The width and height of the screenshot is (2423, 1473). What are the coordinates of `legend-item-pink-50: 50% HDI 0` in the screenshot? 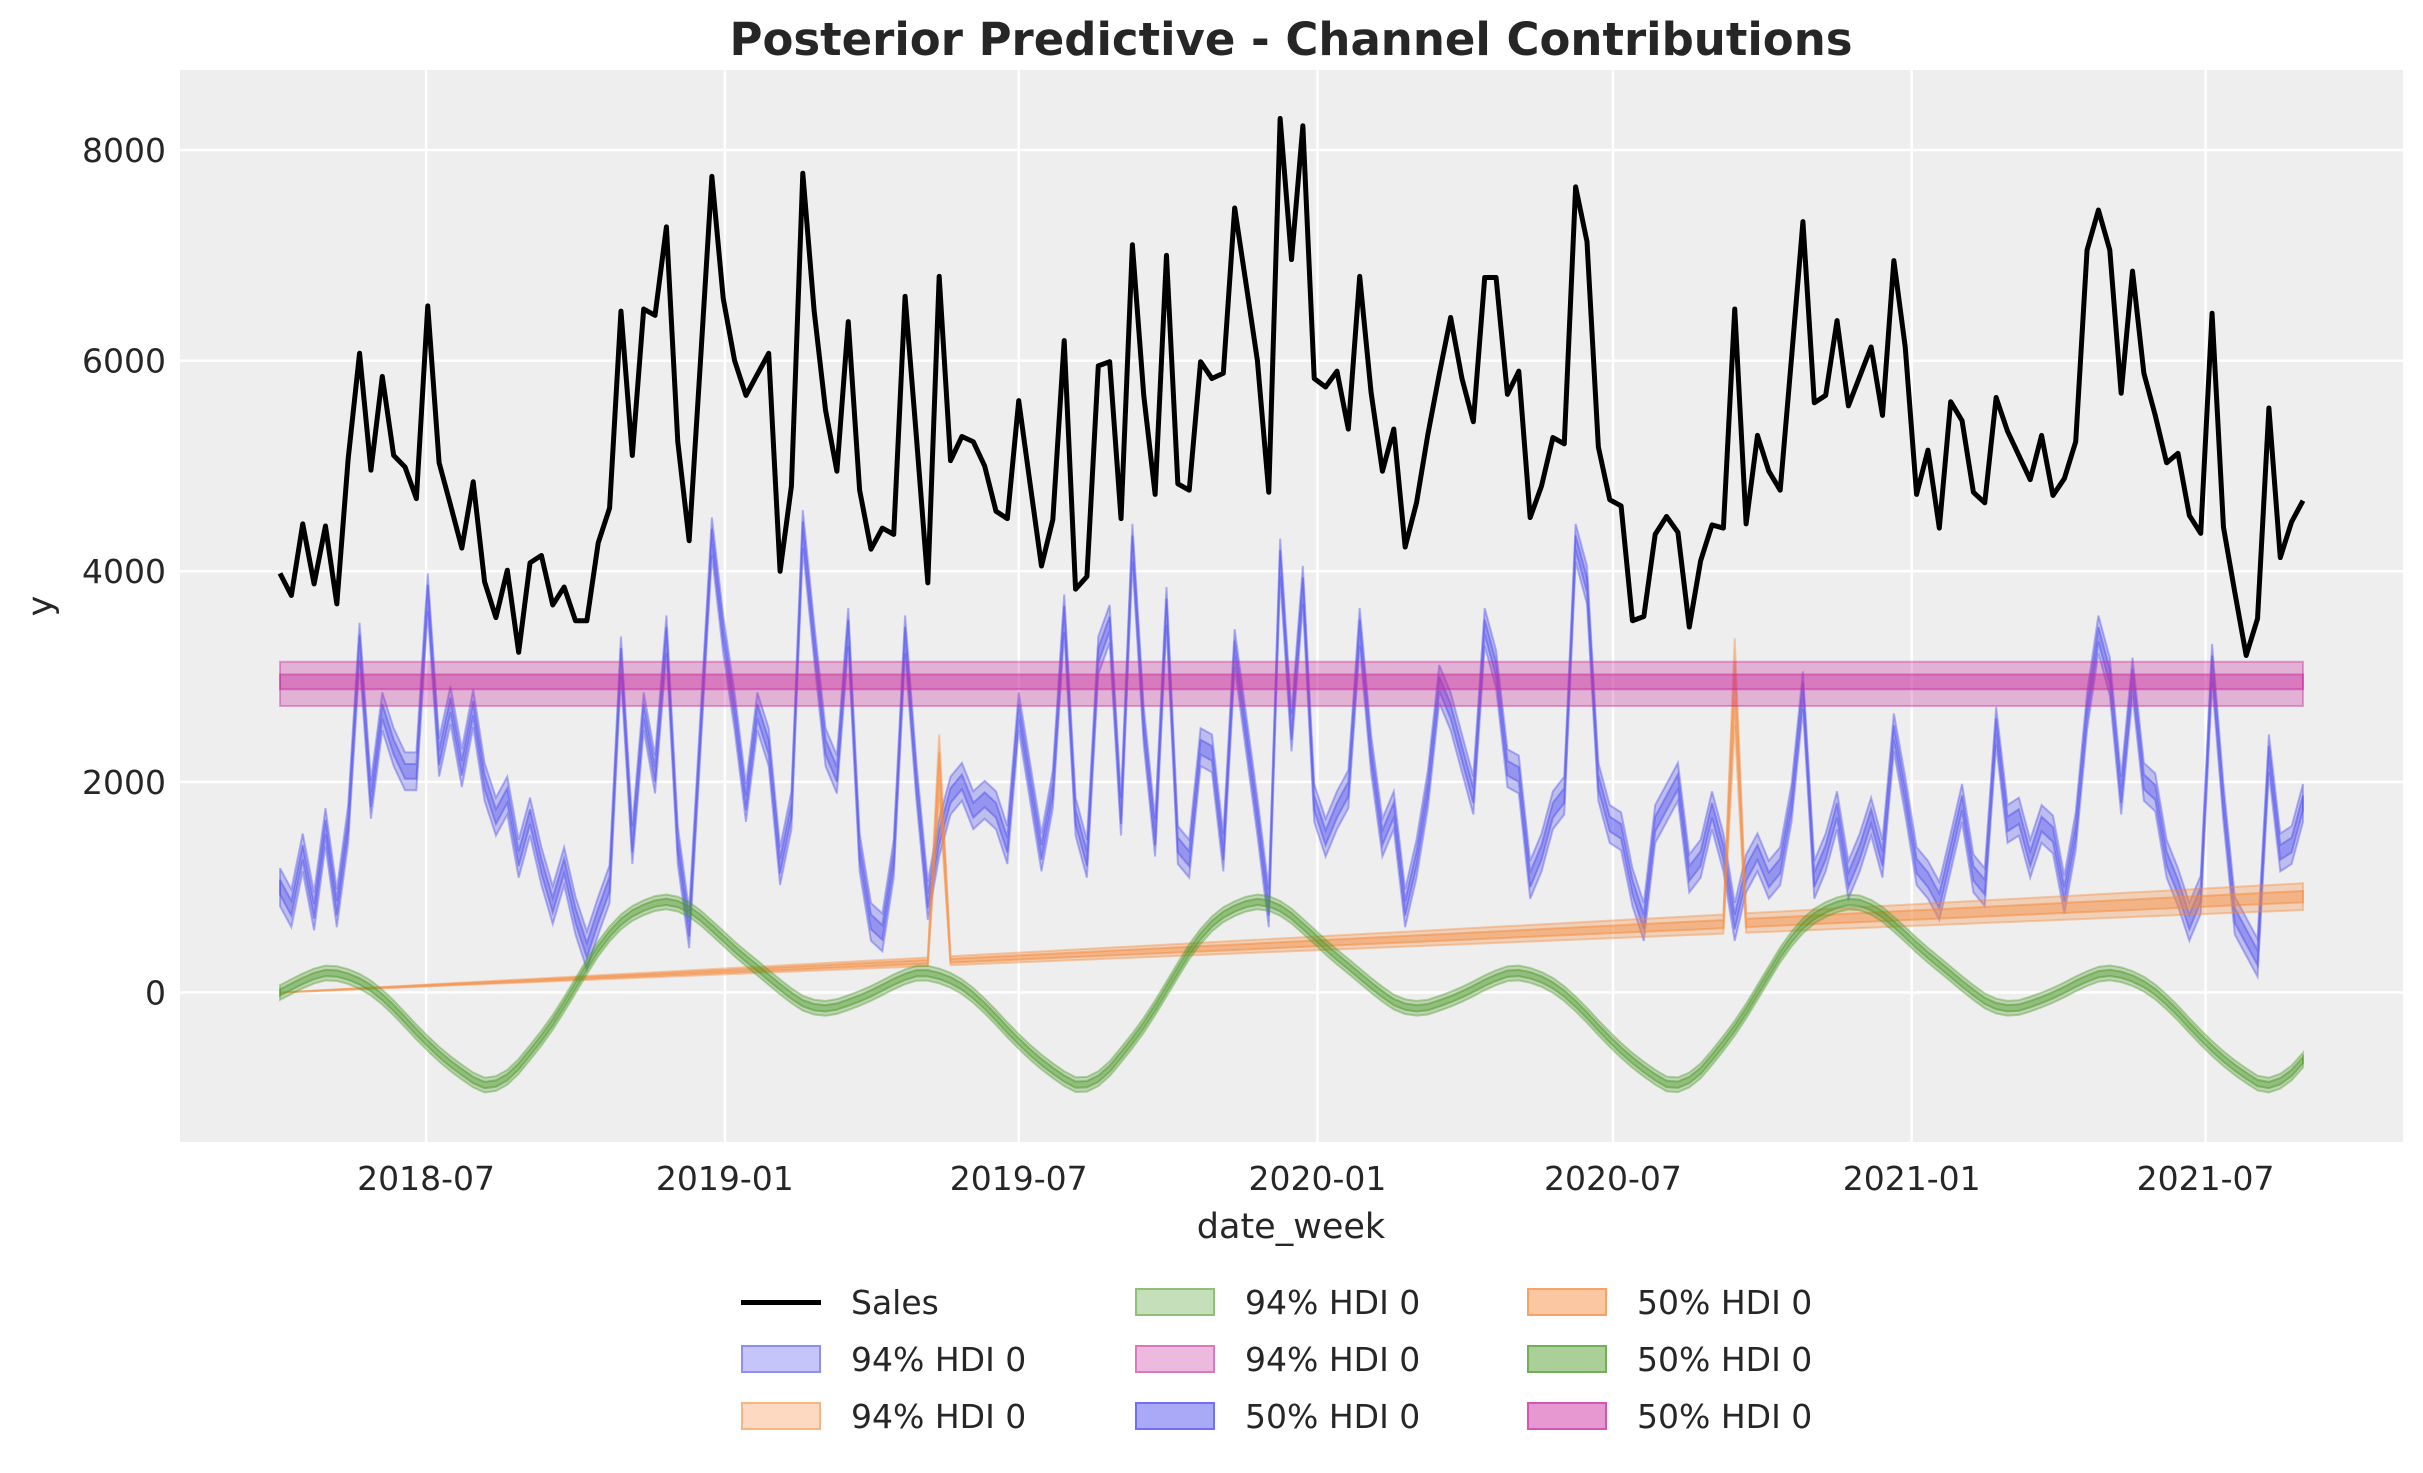 It's located at (1669, 1416).